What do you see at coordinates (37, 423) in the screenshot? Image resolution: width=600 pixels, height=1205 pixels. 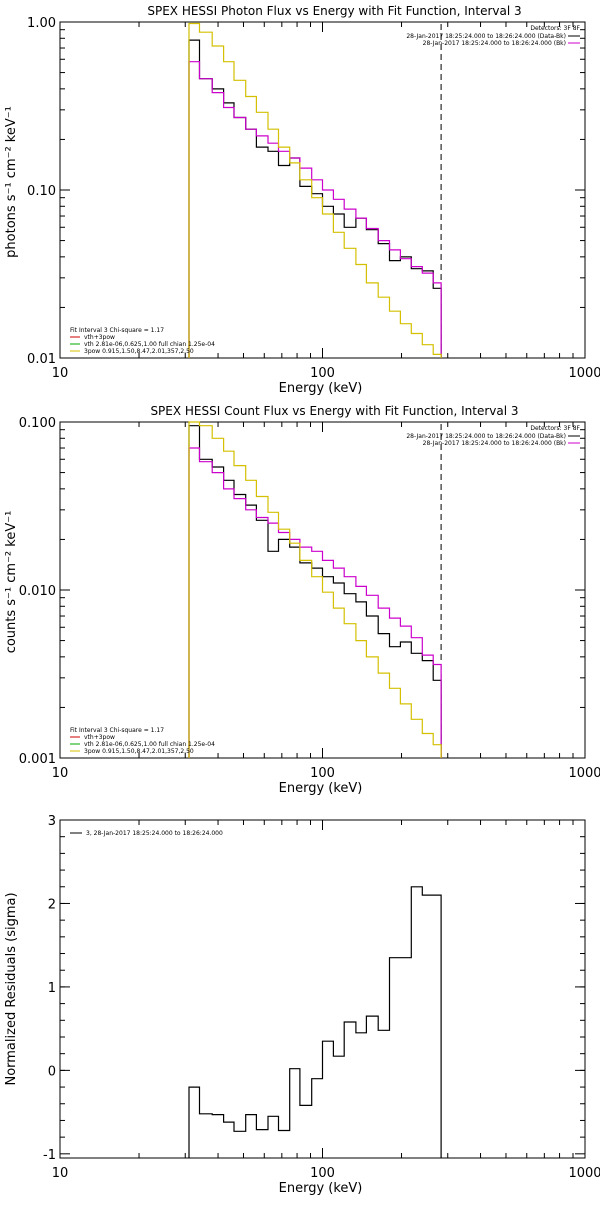 I see `y-tick-label: 0.100` at bounding box center [37, 423].